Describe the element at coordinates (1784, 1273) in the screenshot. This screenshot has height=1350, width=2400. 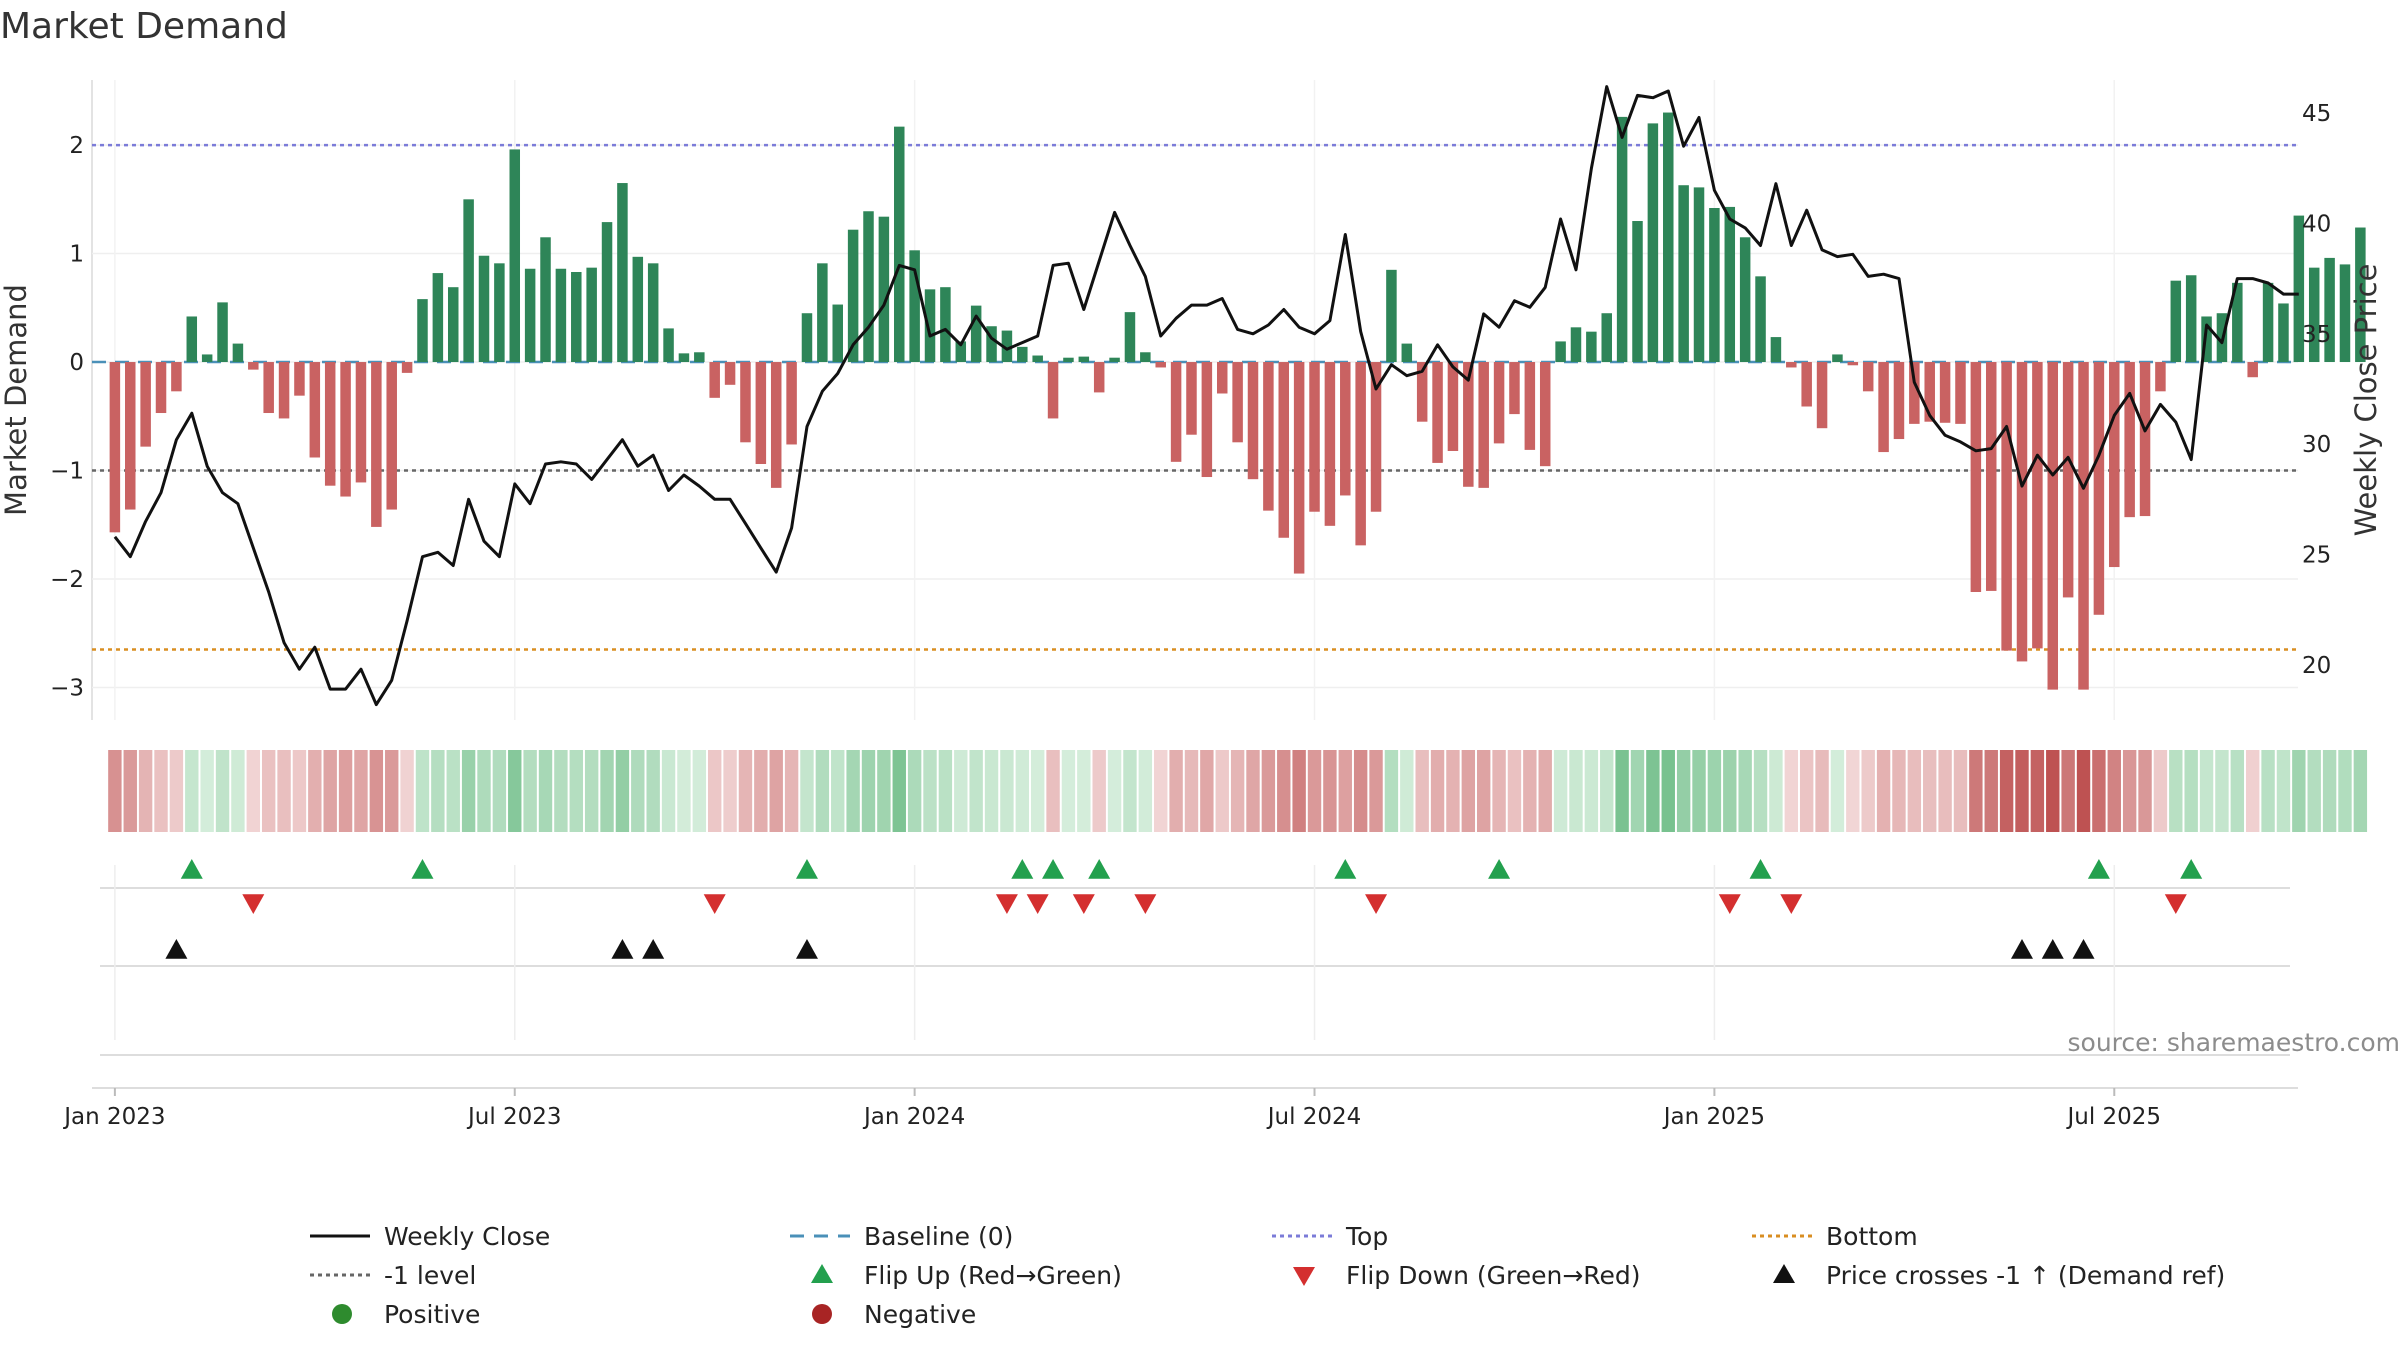
I see `legend-swatch-price-cross` at that location.